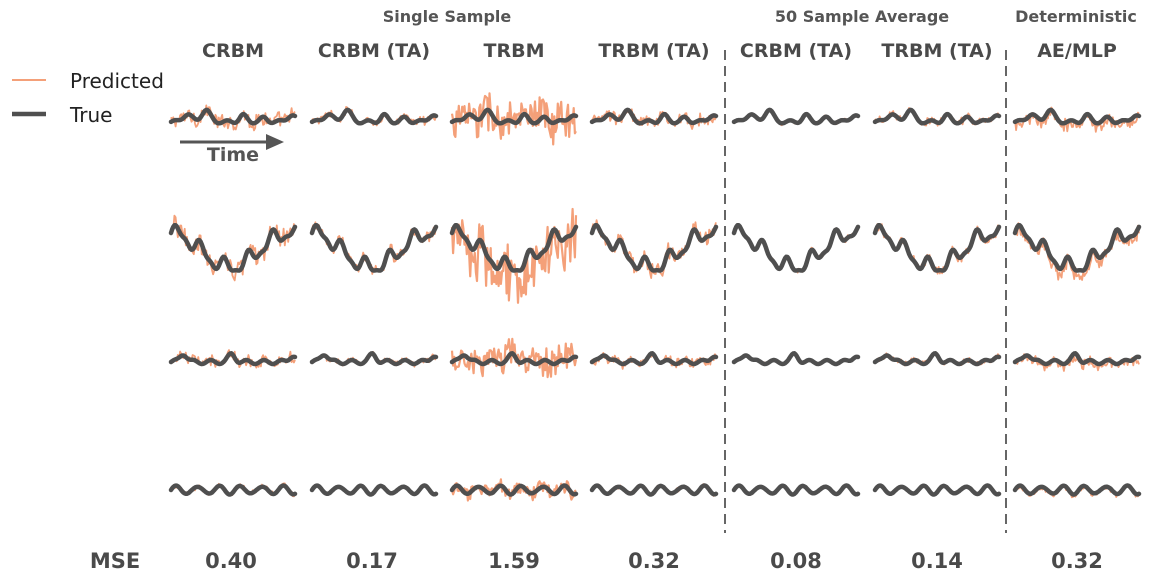 The image size is (1150, 573). What do you see at coordinates (937, 359) in the screenshot?
I see `true-line-r3-c6` at bounding box center [937, 359].